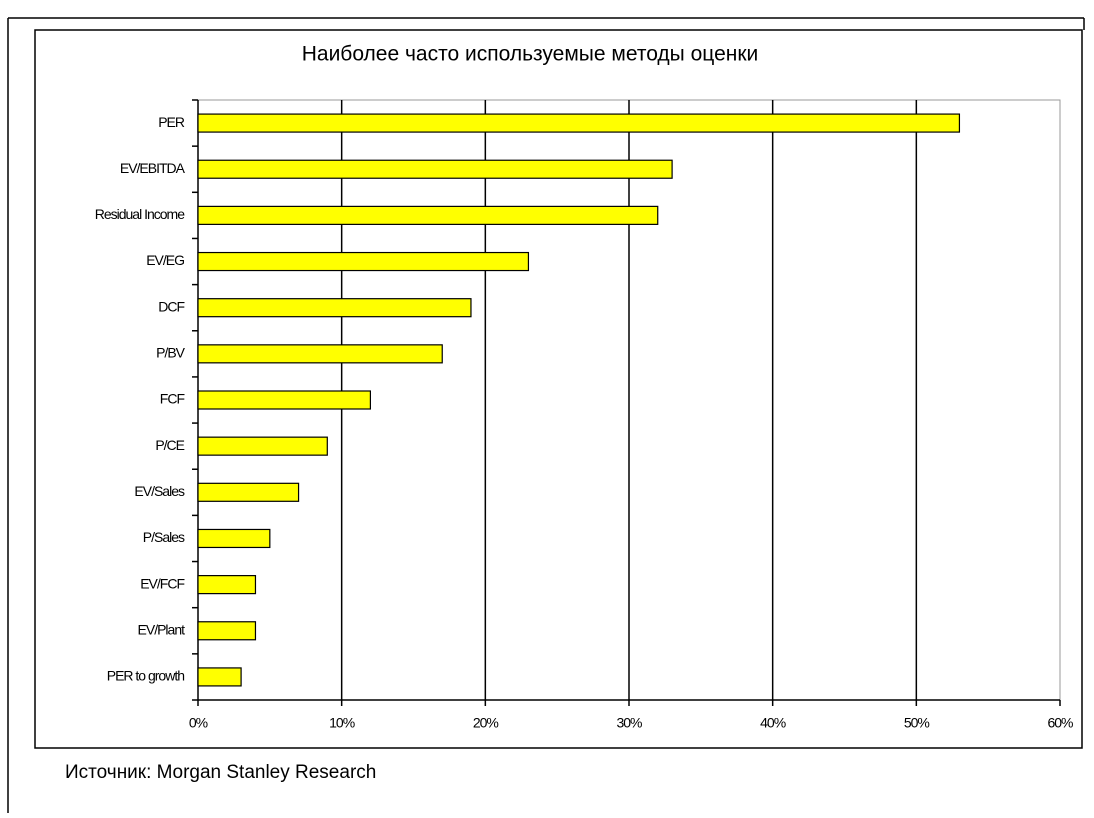  What do you see at coordinates (198, 723) in the screenshot?
I see `x-tick-label: 0%` at bounding box center [198, 723].